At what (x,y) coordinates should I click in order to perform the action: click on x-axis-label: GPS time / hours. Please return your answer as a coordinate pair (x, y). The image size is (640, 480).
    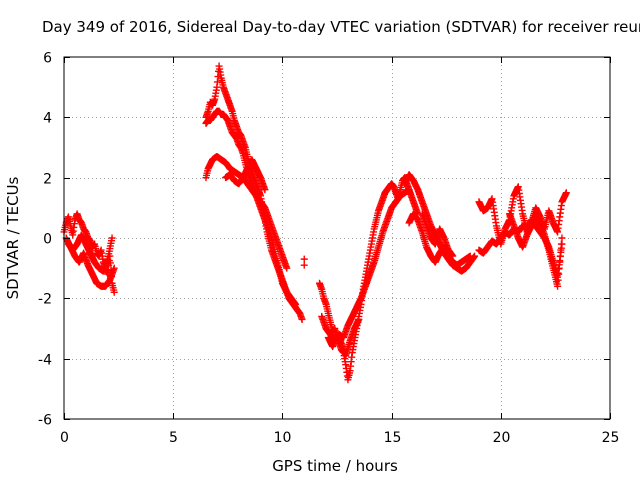
    Looking at the image, I should click on (335, 466).